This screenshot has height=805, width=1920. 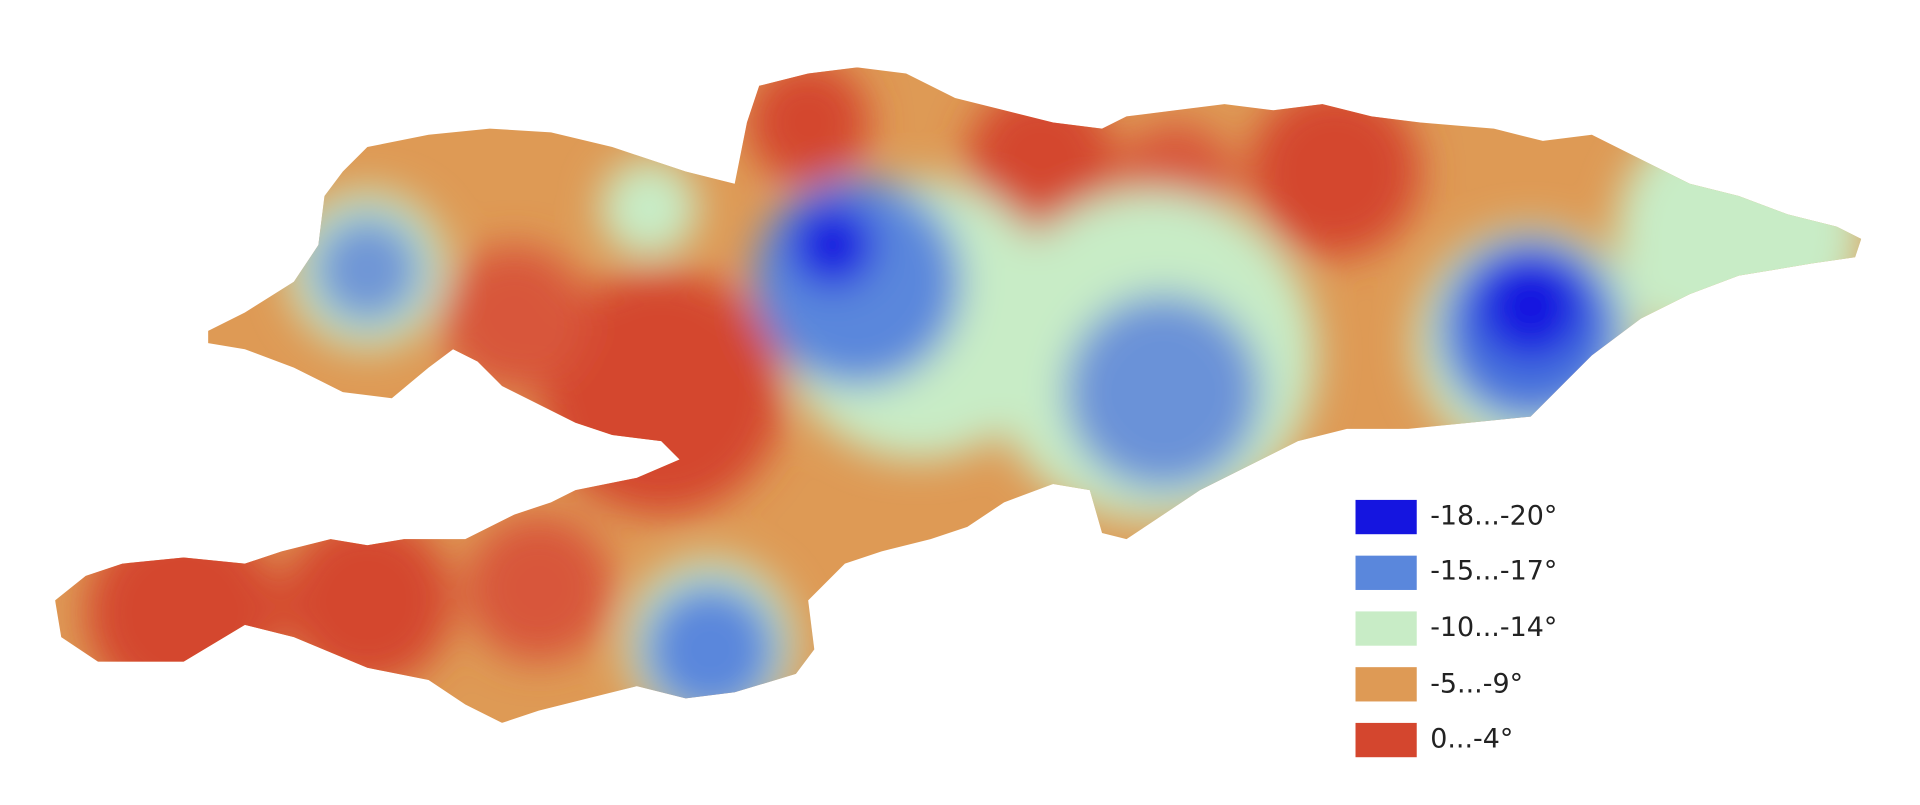 What do you see at coordinates (1476, 683) in the screenshot?
I see `legend-label: -5...-9°` at bounding box center [1476, 683].